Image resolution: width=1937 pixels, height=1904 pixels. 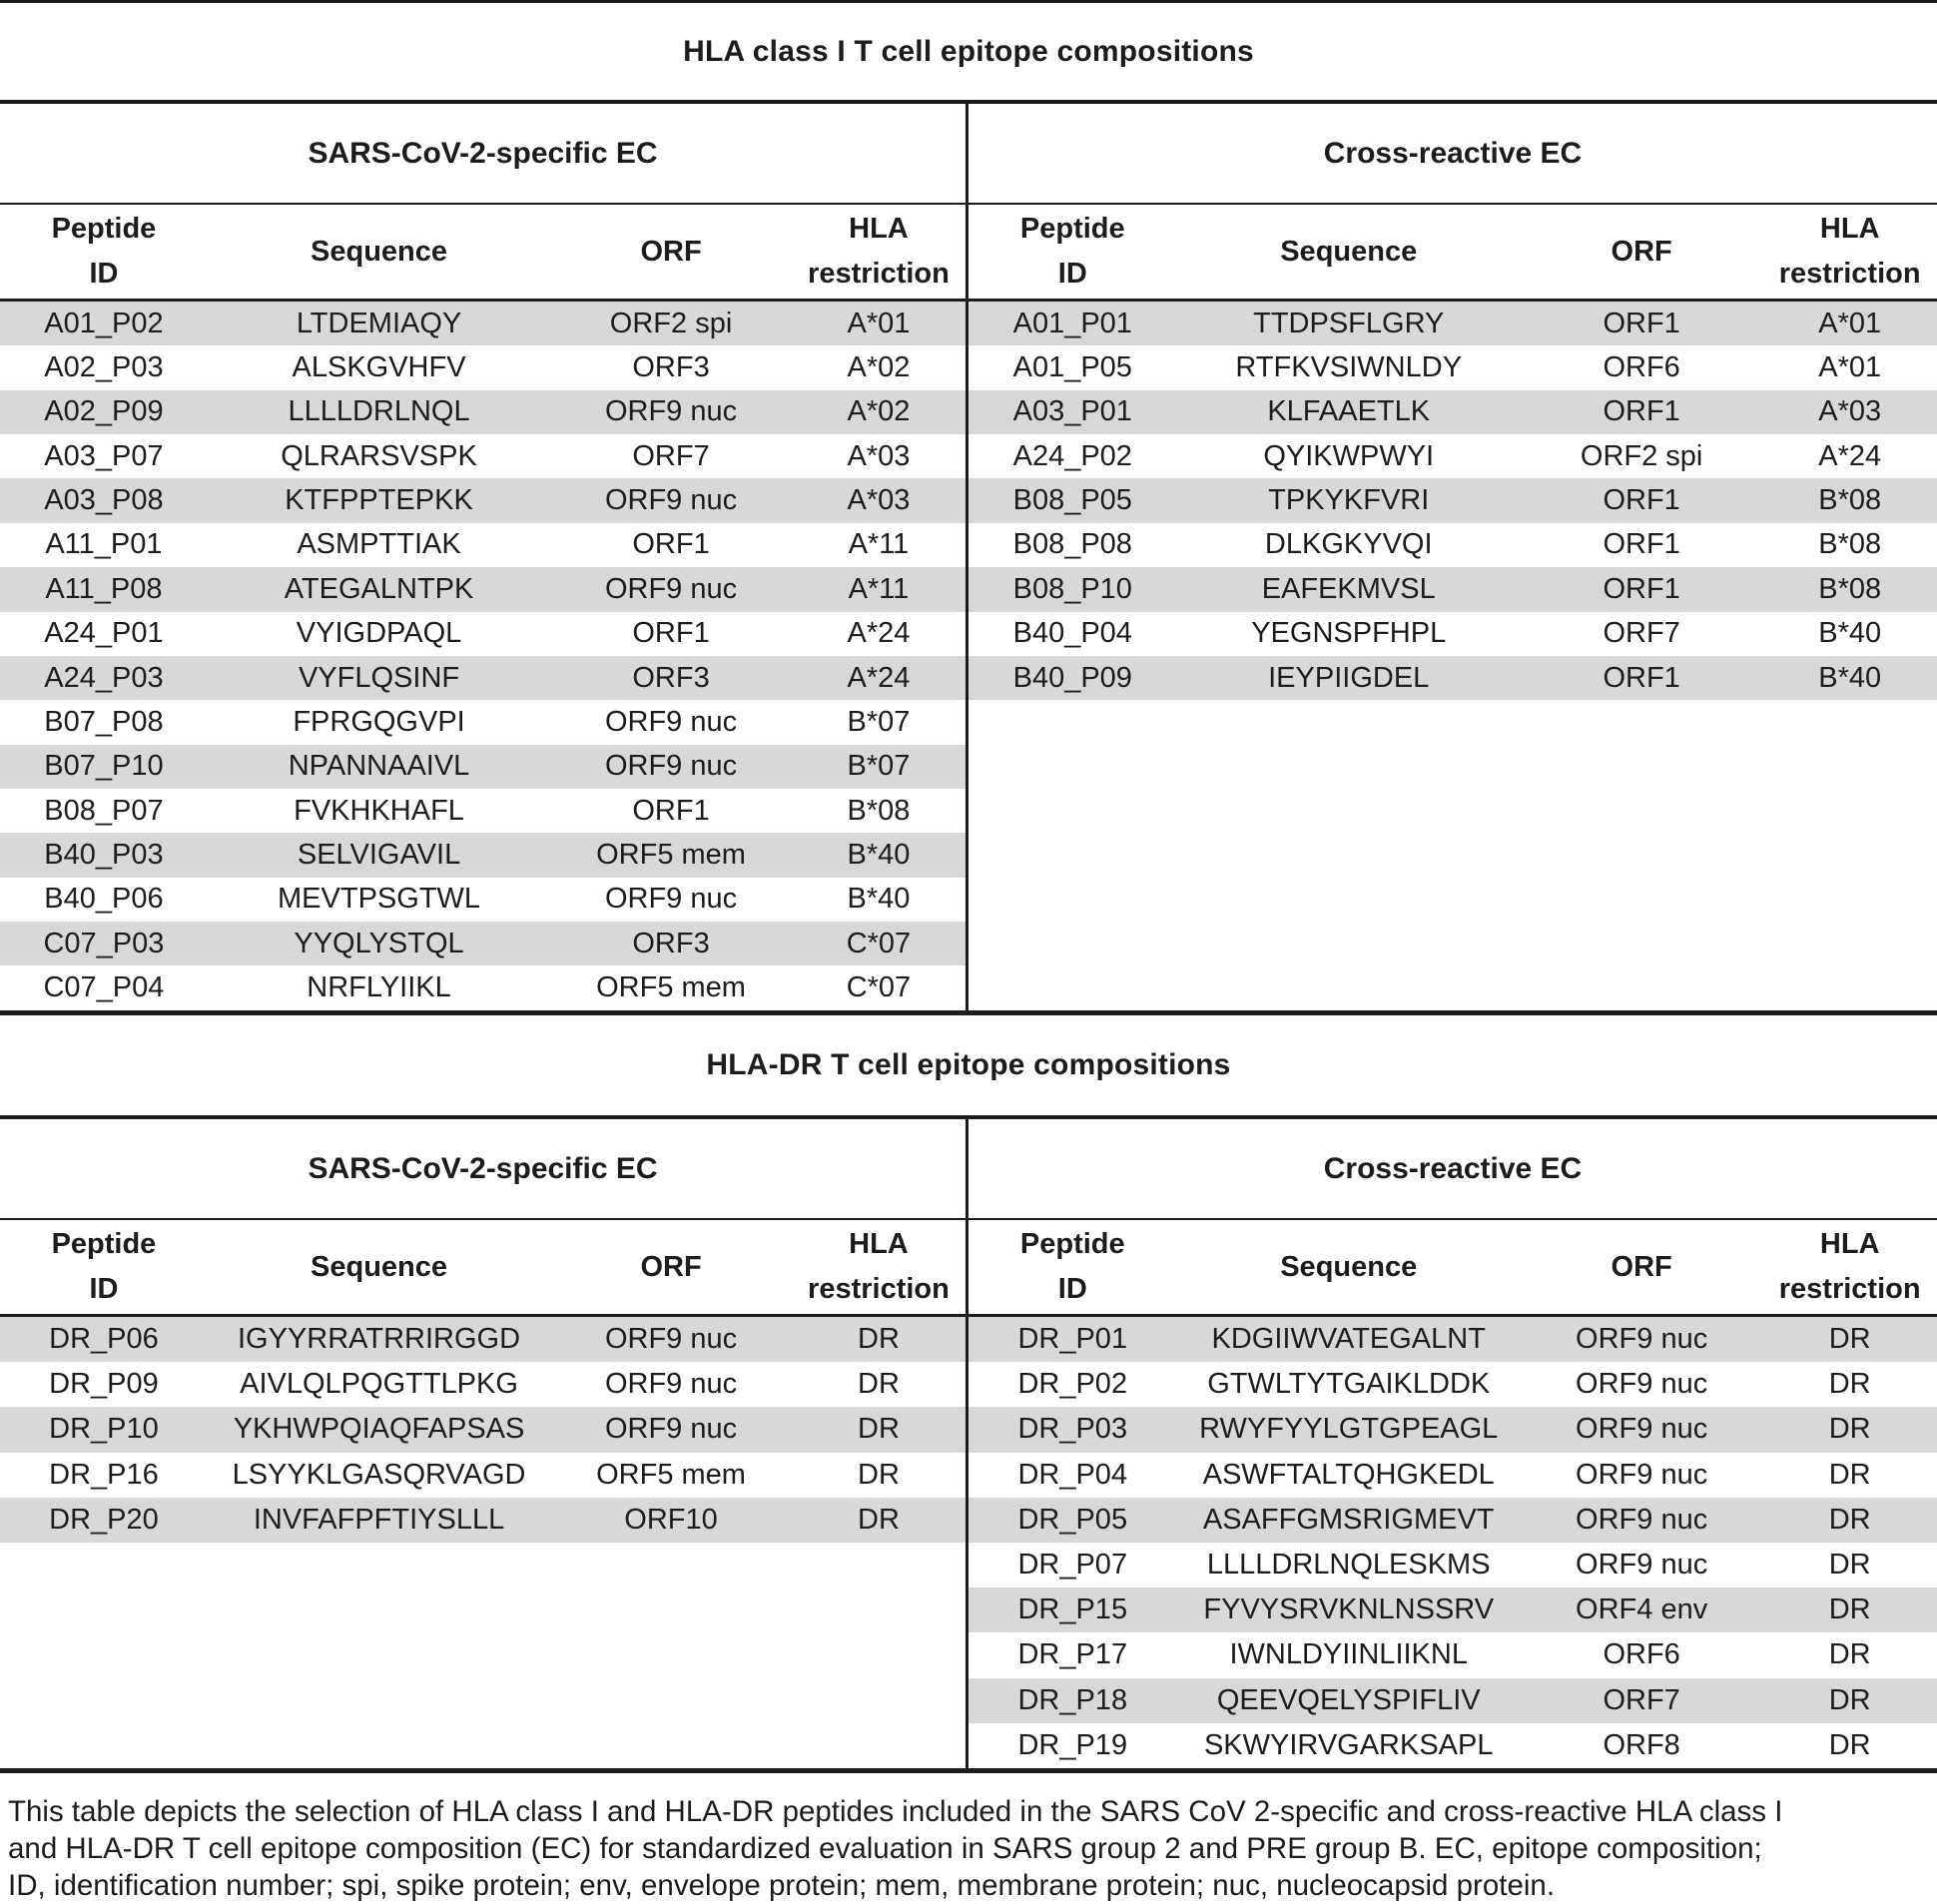 What do you see at coordinates (1452, 154) in the screenshot?
I see `panel-heading: Cross-reactive EC` at bounding box center [1452, 154].